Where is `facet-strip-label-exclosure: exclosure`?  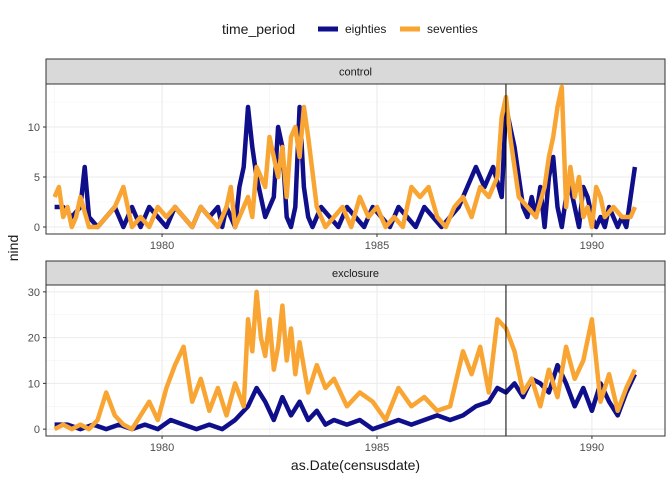 facet-strip-label-exclosure: exclosure is located at coordinates (355, 274).